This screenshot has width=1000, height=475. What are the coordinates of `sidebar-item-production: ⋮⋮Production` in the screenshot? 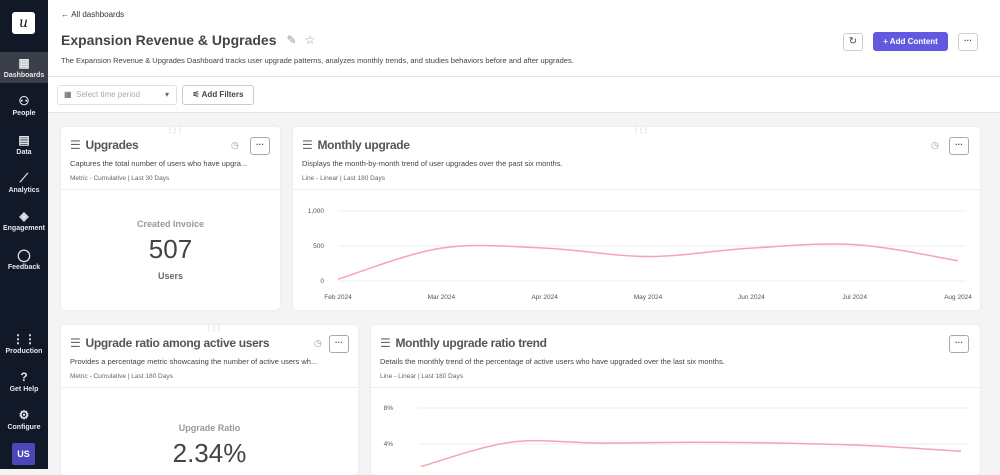 It's located at (24, 343).